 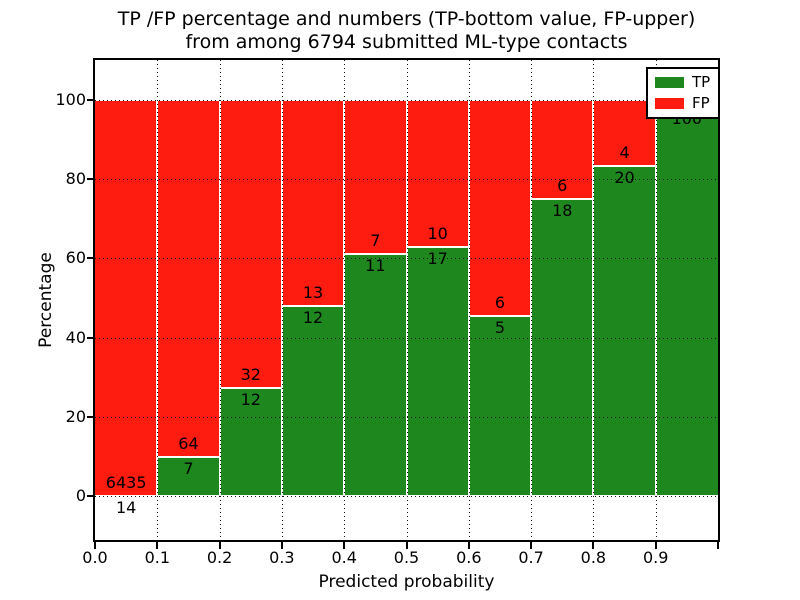 I want to click on fp-count-label: 10, so click(x=437, y=233).